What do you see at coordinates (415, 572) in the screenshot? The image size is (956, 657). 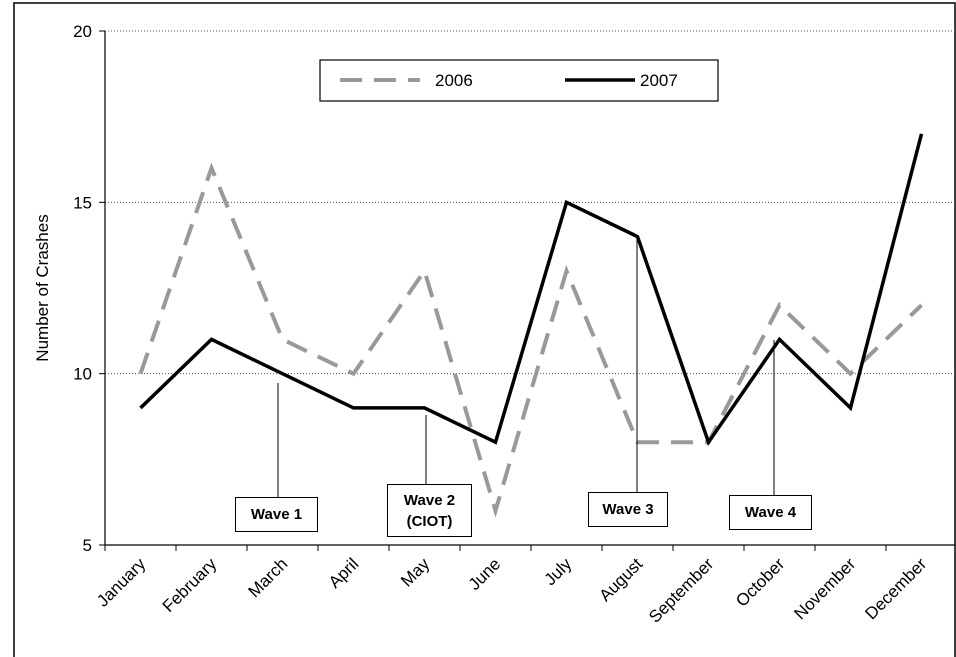 I see `x-tick-label: May` at bounding box center [415, 572].